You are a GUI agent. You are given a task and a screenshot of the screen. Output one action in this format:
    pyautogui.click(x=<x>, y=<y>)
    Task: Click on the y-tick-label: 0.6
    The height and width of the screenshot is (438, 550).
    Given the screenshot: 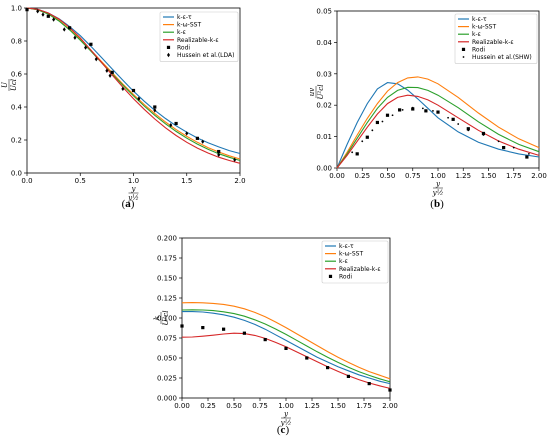 What is the action you would take?
    pyautogui.click(x=17, y=75)
    